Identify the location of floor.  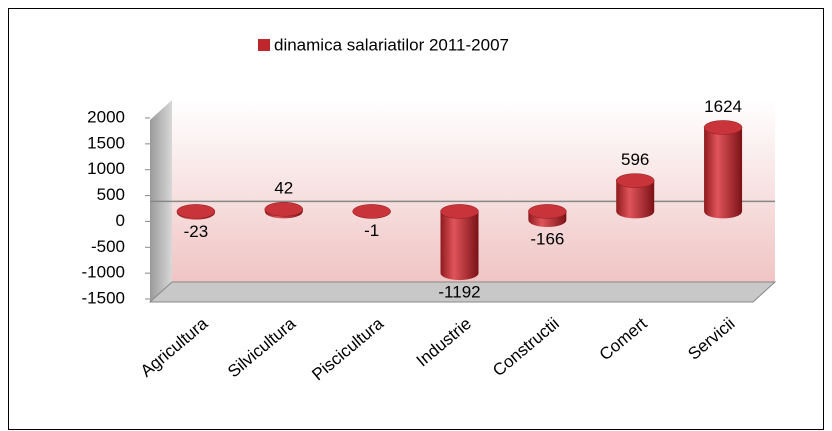
(462, 292).